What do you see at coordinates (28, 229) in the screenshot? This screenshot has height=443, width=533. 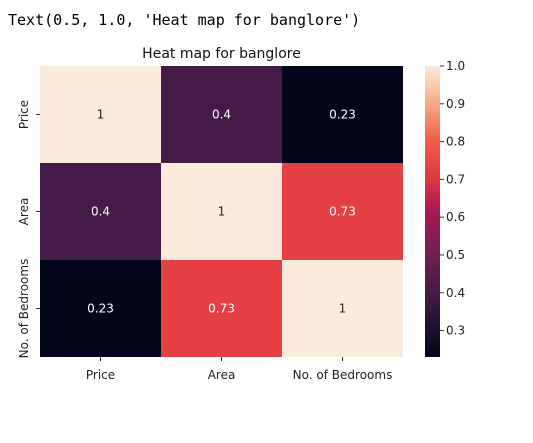 I see `y-axis-ticks: Price Area No. of Bedrooms` at bounding box center [28, 229].